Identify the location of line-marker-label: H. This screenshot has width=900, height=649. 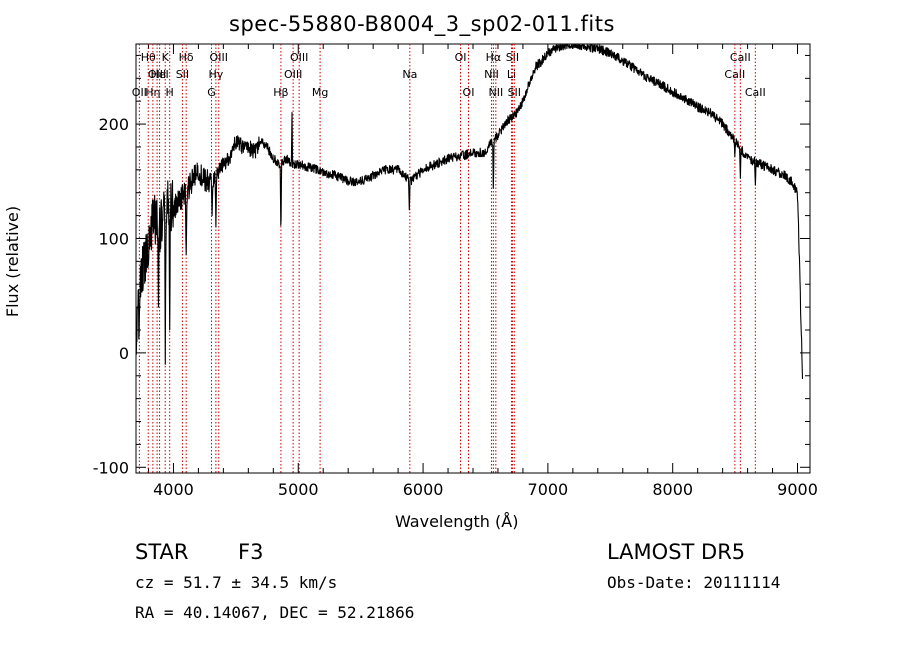
(170, 92).